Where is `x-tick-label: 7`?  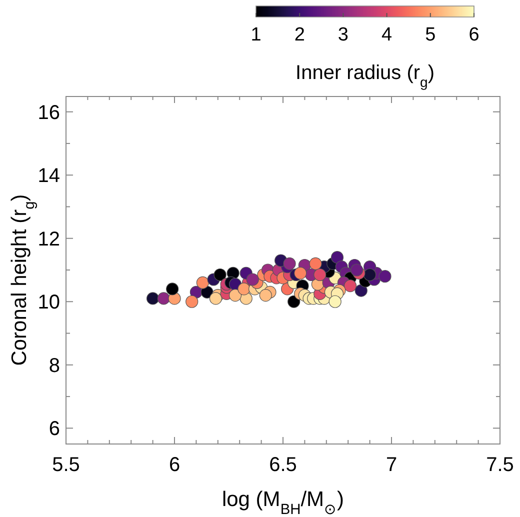 x-tick-label: 7 is located at coordinates (392, 465).